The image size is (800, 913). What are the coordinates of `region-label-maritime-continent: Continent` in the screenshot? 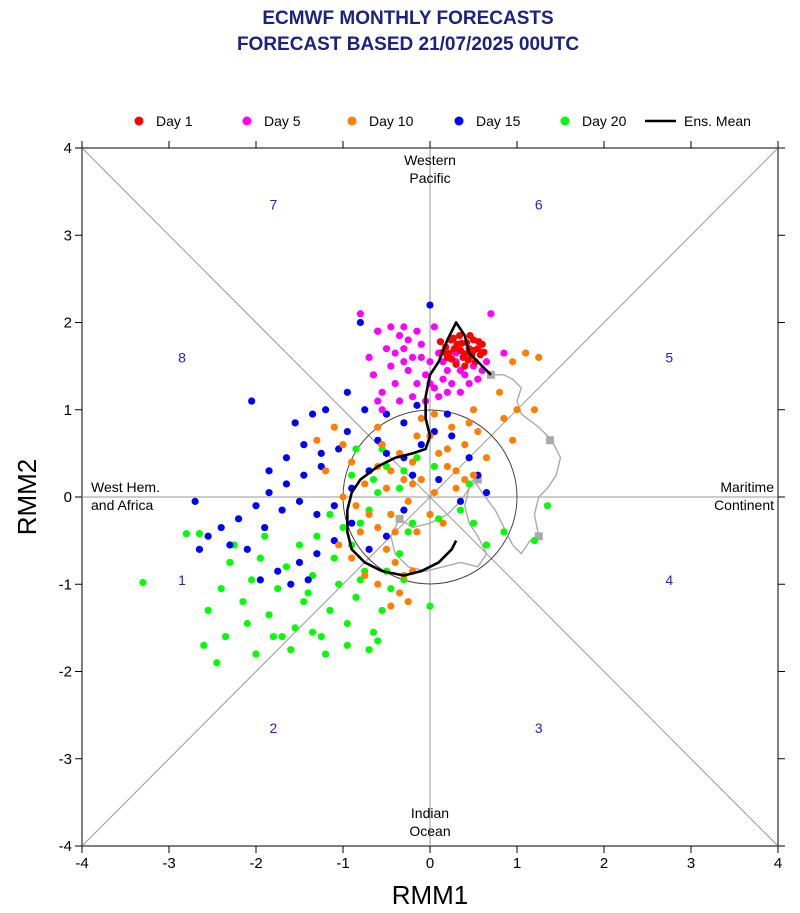 It's located at (744, 505).